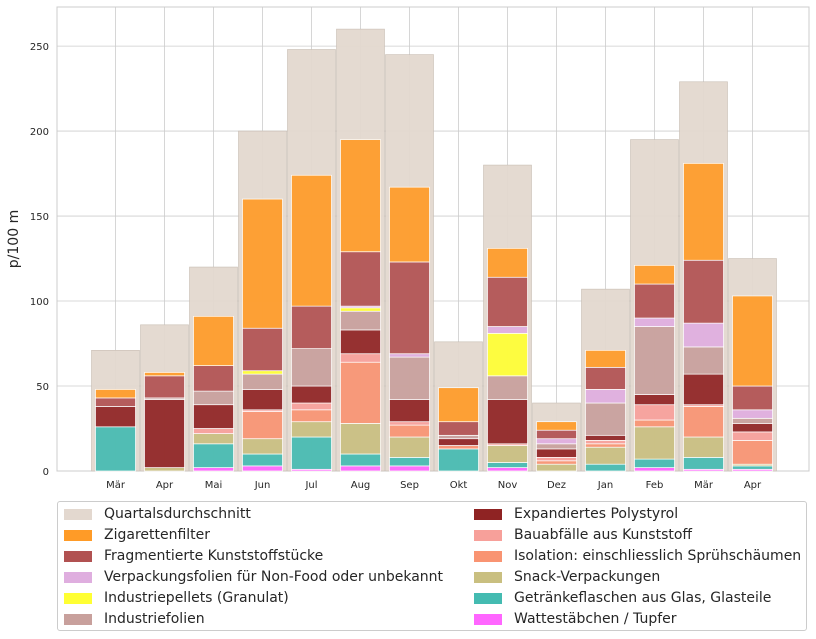 The image size is (816, 639). I want to click on x-tick-label: Dez, so click(556, 485).